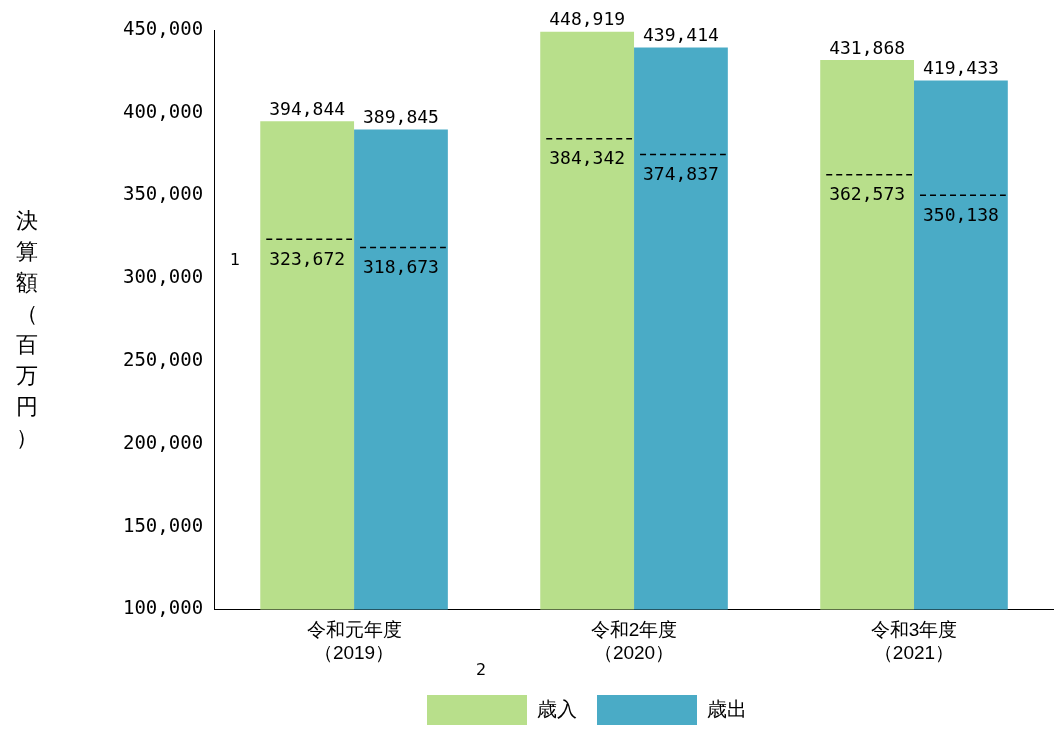 This screenshot has width=1054, height=735. I want to click on data-label: 431,868, so click(867, 47).